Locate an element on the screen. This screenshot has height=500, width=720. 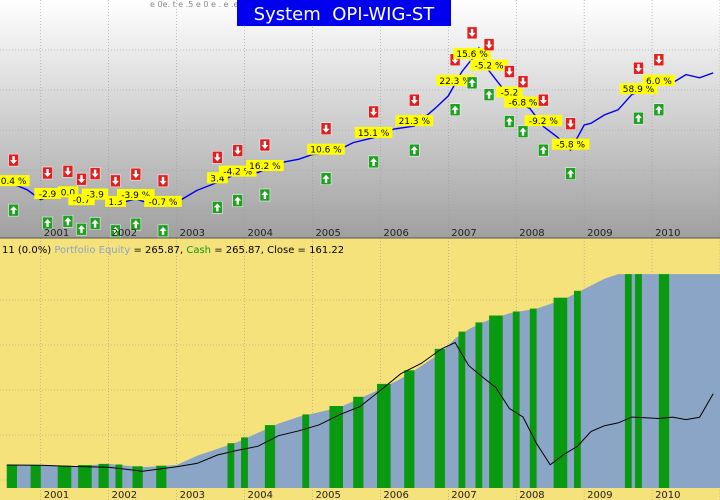
x-tick-label: 2009 is located at coordinates (599, 495).